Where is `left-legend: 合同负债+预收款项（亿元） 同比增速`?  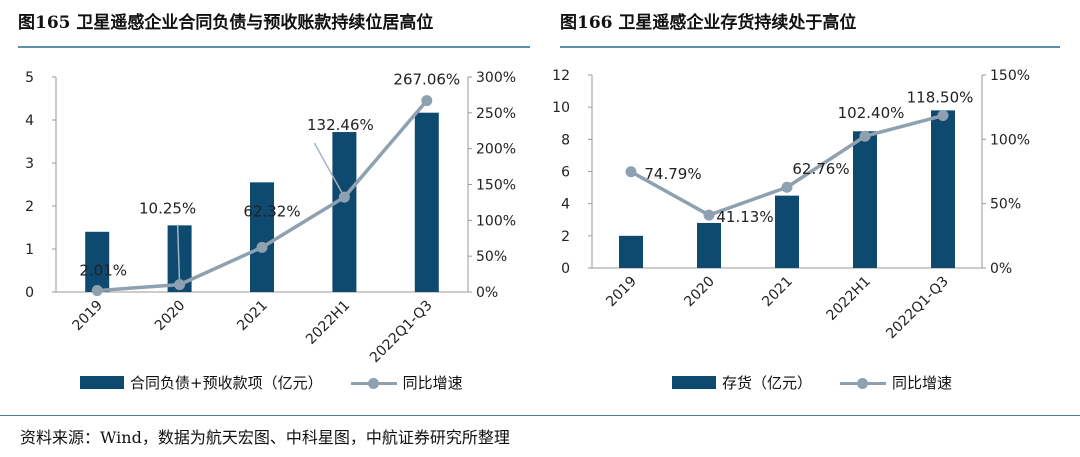 left-legend: 合同负债+预收款项（亿元） 同比增速 is located at coordinates (271, 382).